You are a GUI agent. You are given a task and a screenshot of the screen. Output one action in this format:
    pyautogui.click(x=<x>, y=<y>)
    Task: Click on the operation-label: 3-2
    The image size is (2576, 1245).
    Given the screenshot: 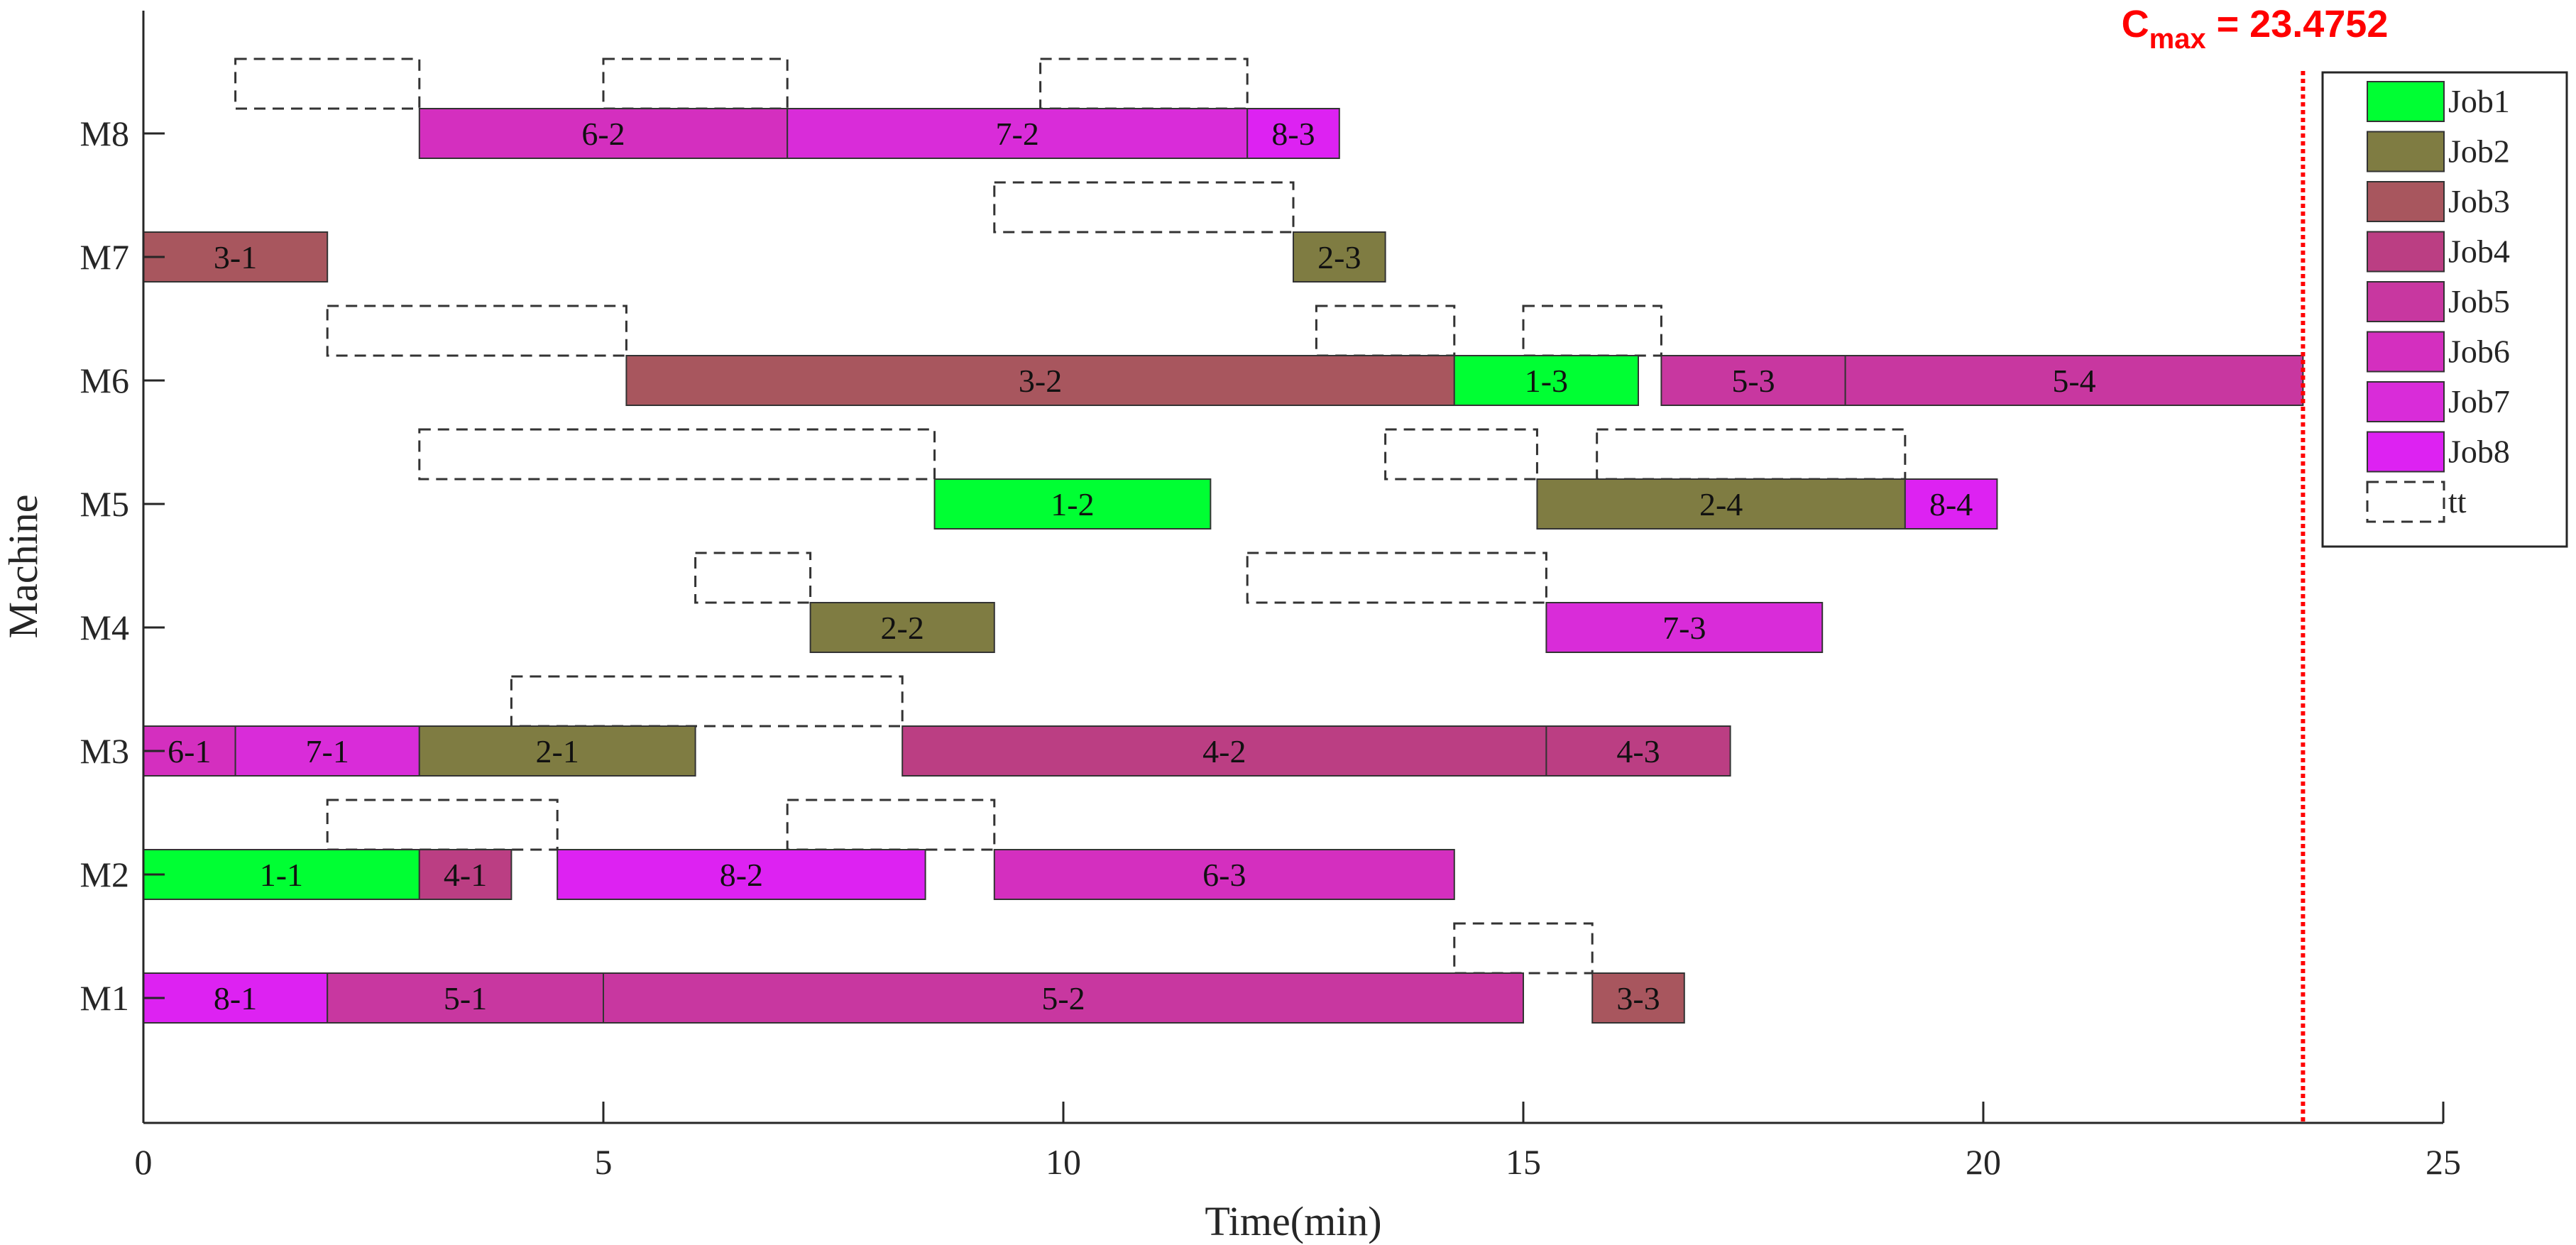 What is the action you would take?
    pyautogui.click(x=1040, y=381)
    